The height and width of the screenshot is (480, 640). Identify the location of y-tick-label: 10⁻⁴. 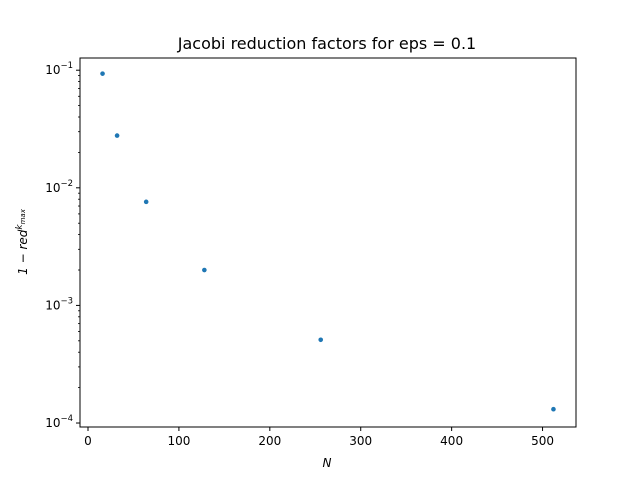
(59, 422).